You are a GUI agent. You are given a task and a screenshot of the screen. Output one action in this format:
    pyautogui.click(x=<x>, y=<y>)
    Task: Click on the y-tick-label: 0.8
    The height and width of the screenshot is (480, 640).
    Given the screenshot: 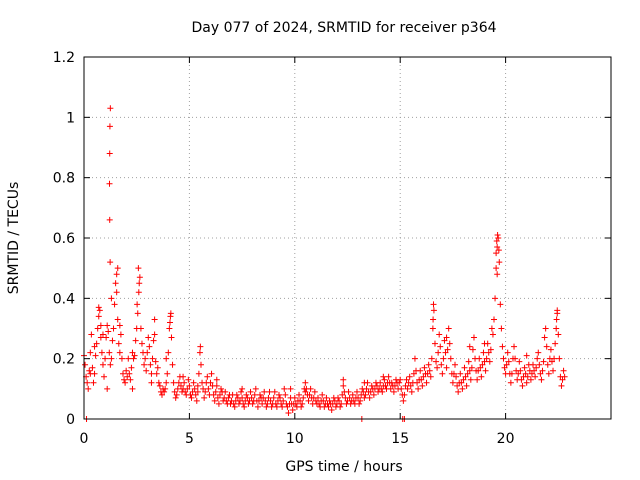 What is the action you would take?
    pyautogui.click(x=64, y=179)
    